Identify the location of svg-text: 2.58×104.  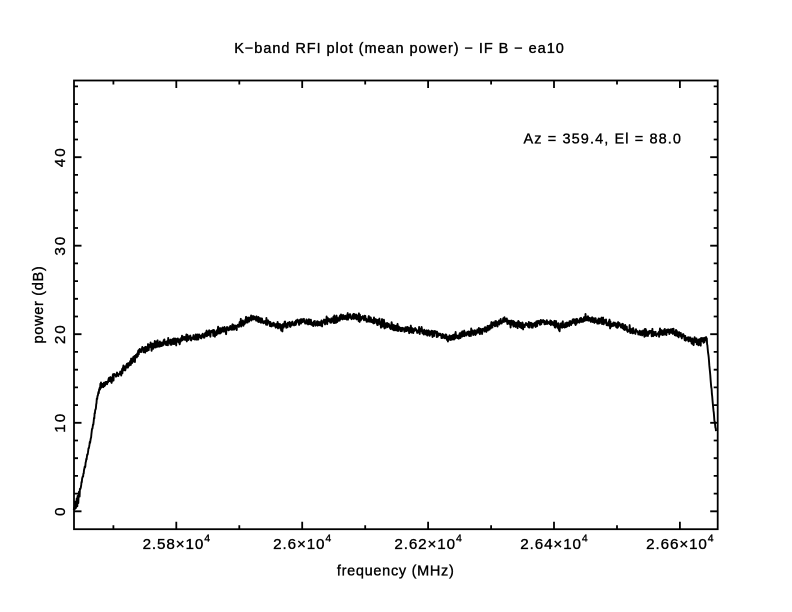
(177, 543).